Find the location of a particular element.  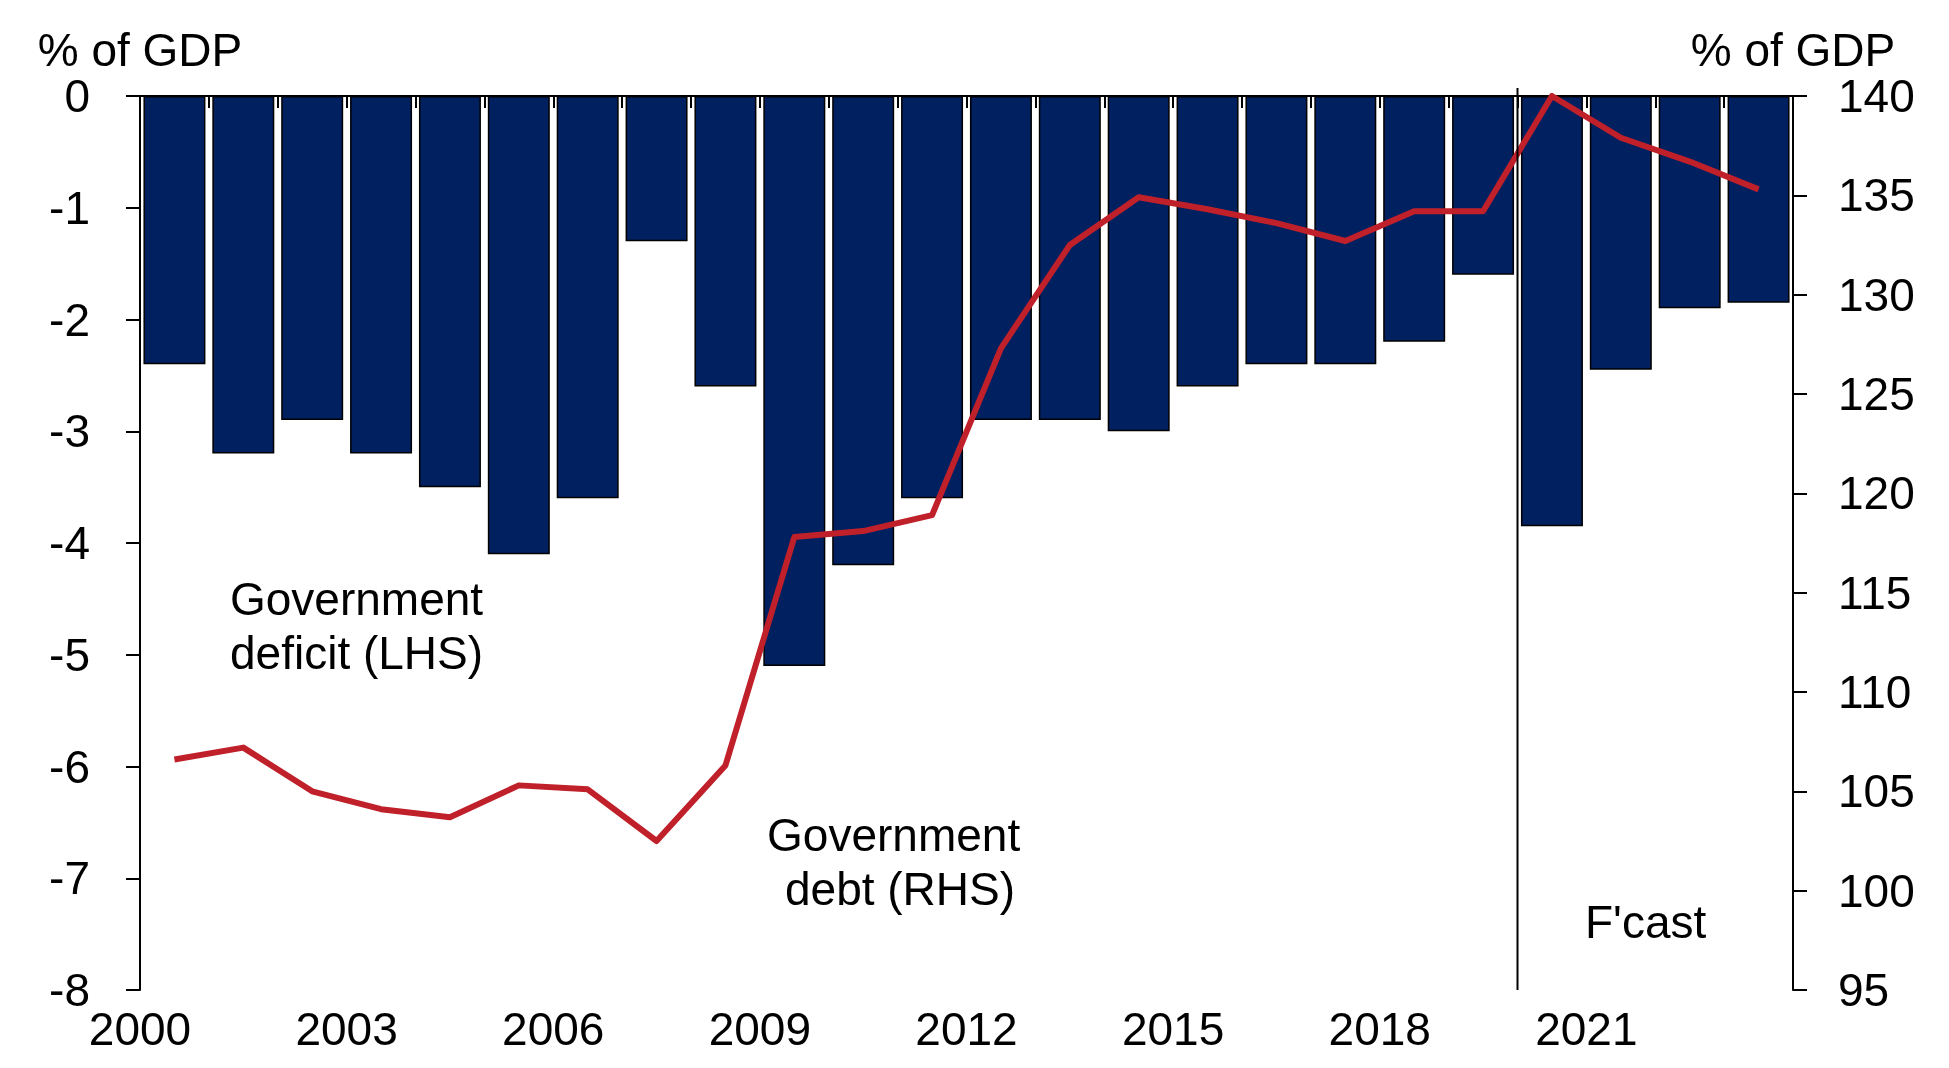

x-tick-label: 2021 is located at coordinates (1586, 1029).